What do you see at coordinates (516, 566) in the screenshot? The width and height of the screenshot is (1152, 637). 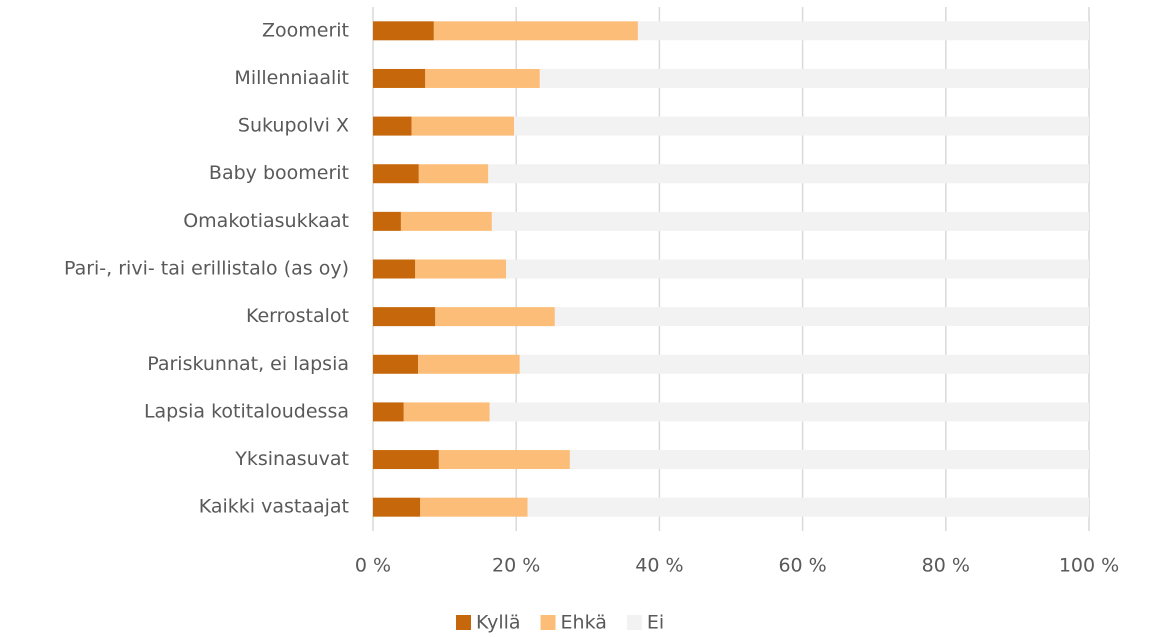 I see `x-tick-label: 20 %` at bounding box center [516, 566].